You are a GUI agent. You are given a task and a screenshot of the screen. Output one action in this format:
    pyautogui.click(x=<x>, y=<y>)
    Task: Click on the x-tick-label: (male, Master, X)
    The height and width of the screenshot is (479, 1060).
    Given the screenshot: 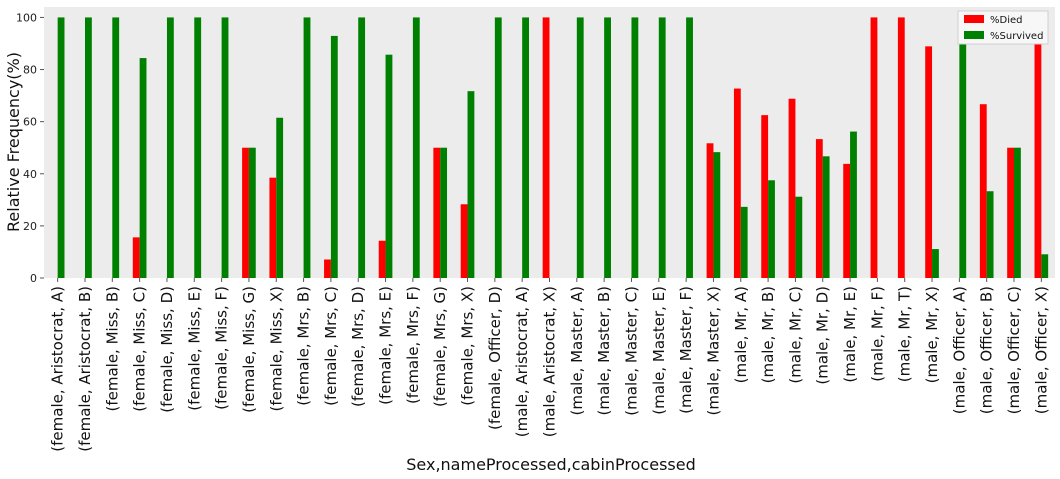 What is the action you would take?
    pyautogui.click(x=713, y=350)
    